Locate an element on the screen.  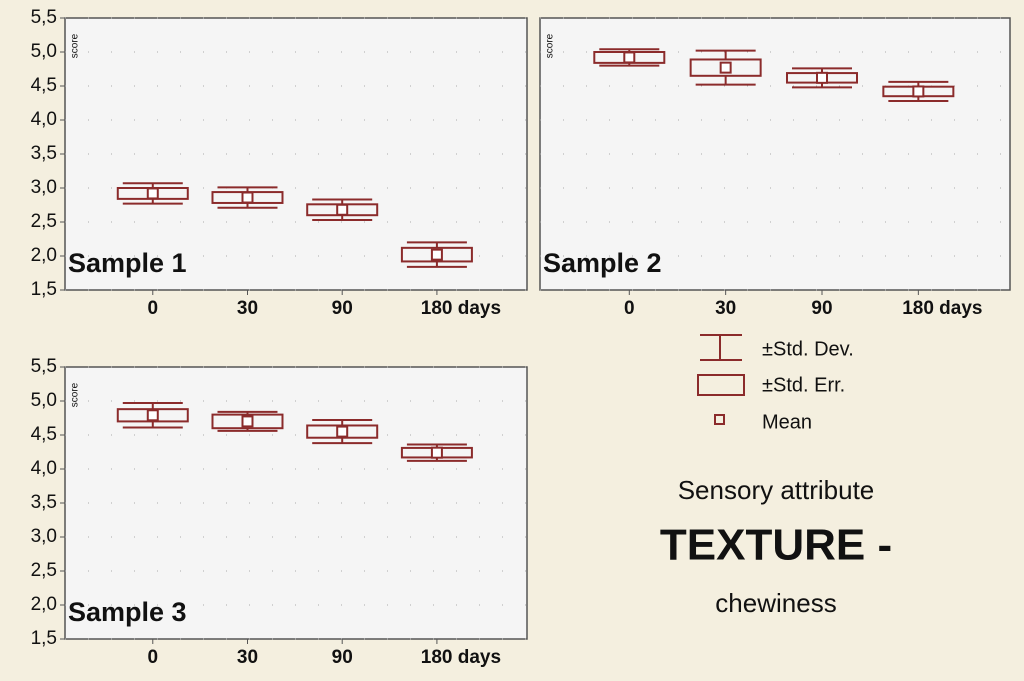
caption: chewiness is located at coordinates (775, 603).